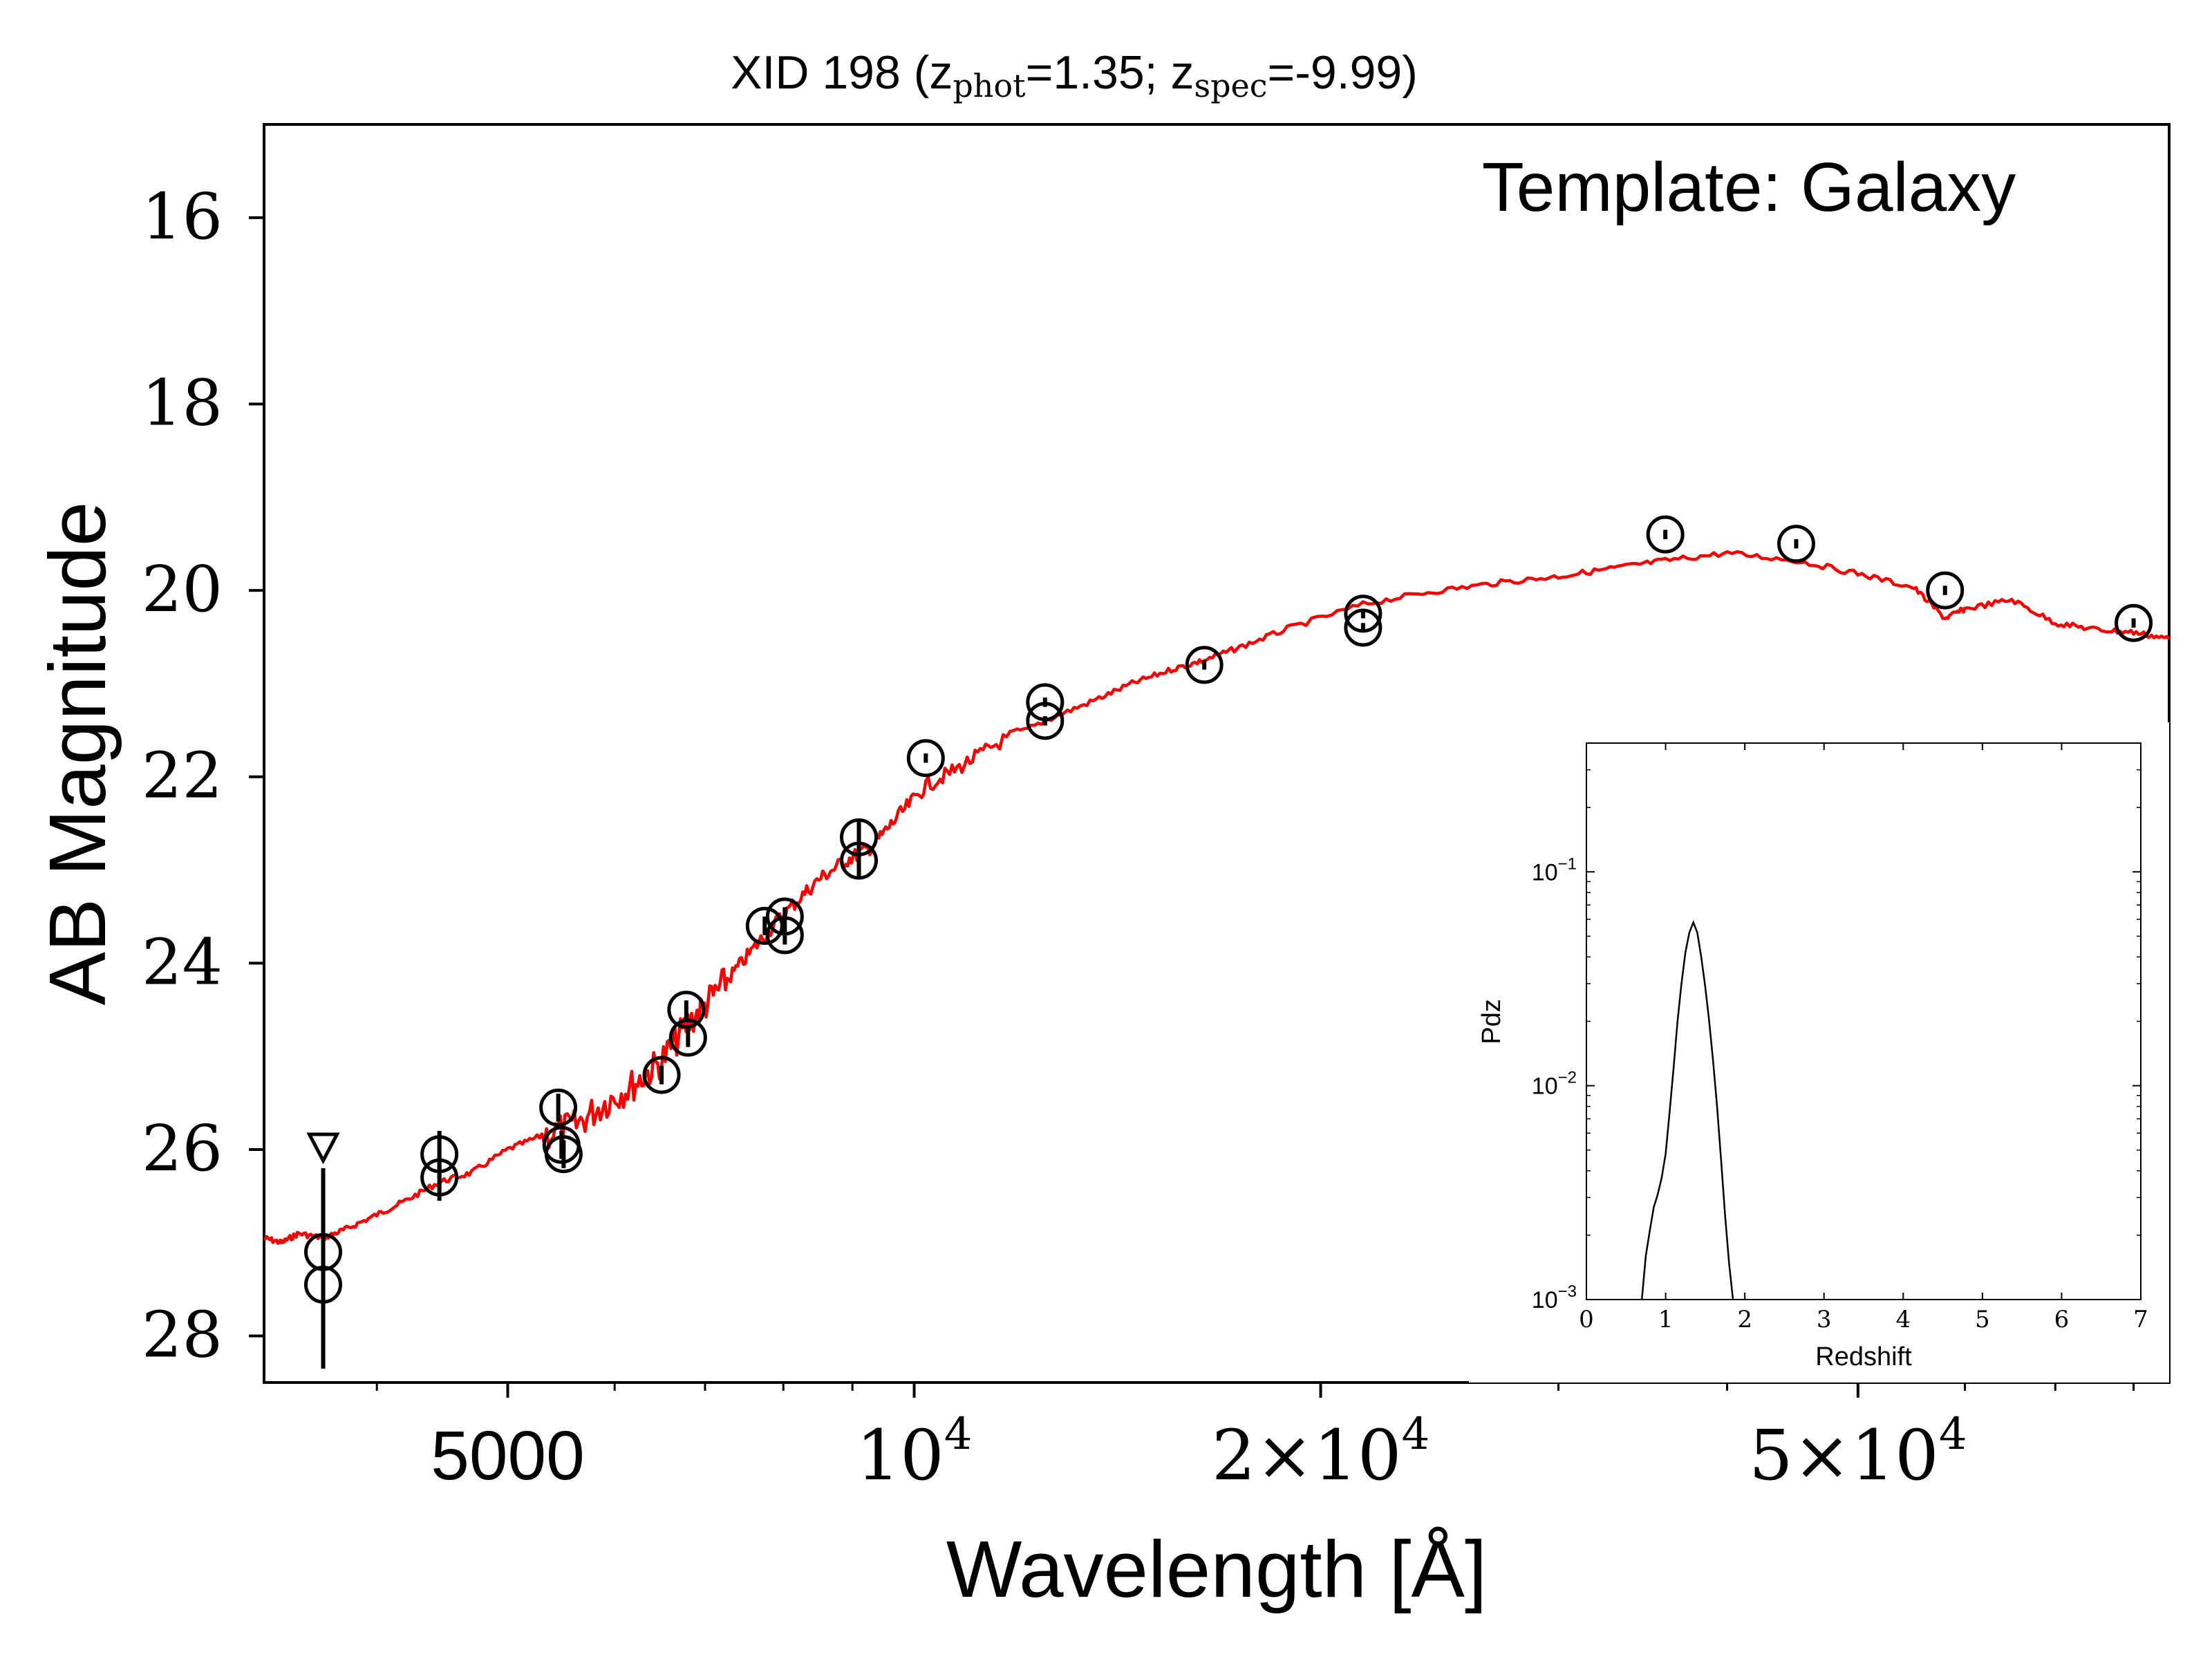 The width and height of the screenshot is (2212, 1659). I want to click on title-prefix: XID 198 (z, so click(842, 72).